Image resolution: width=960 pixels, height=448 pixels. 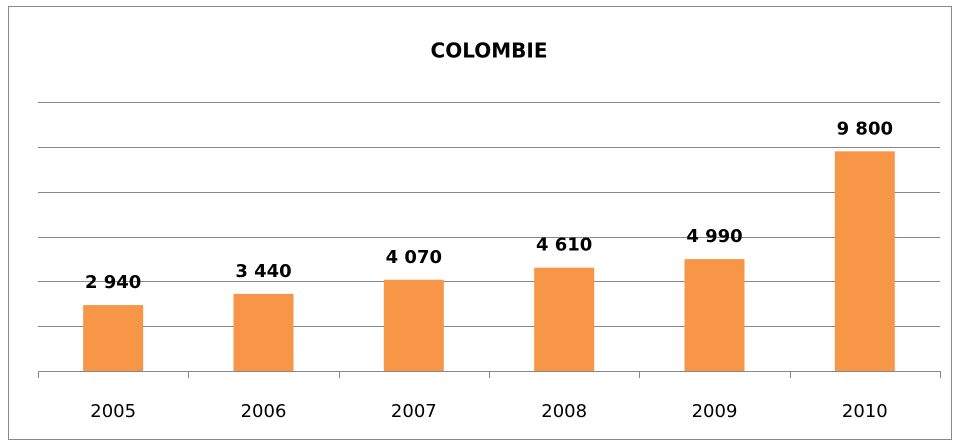 What do you see at coordinates (489, 51) in the screenshot?
I see `chart-title: COLOMBIE` at bounding box center [489, 51].